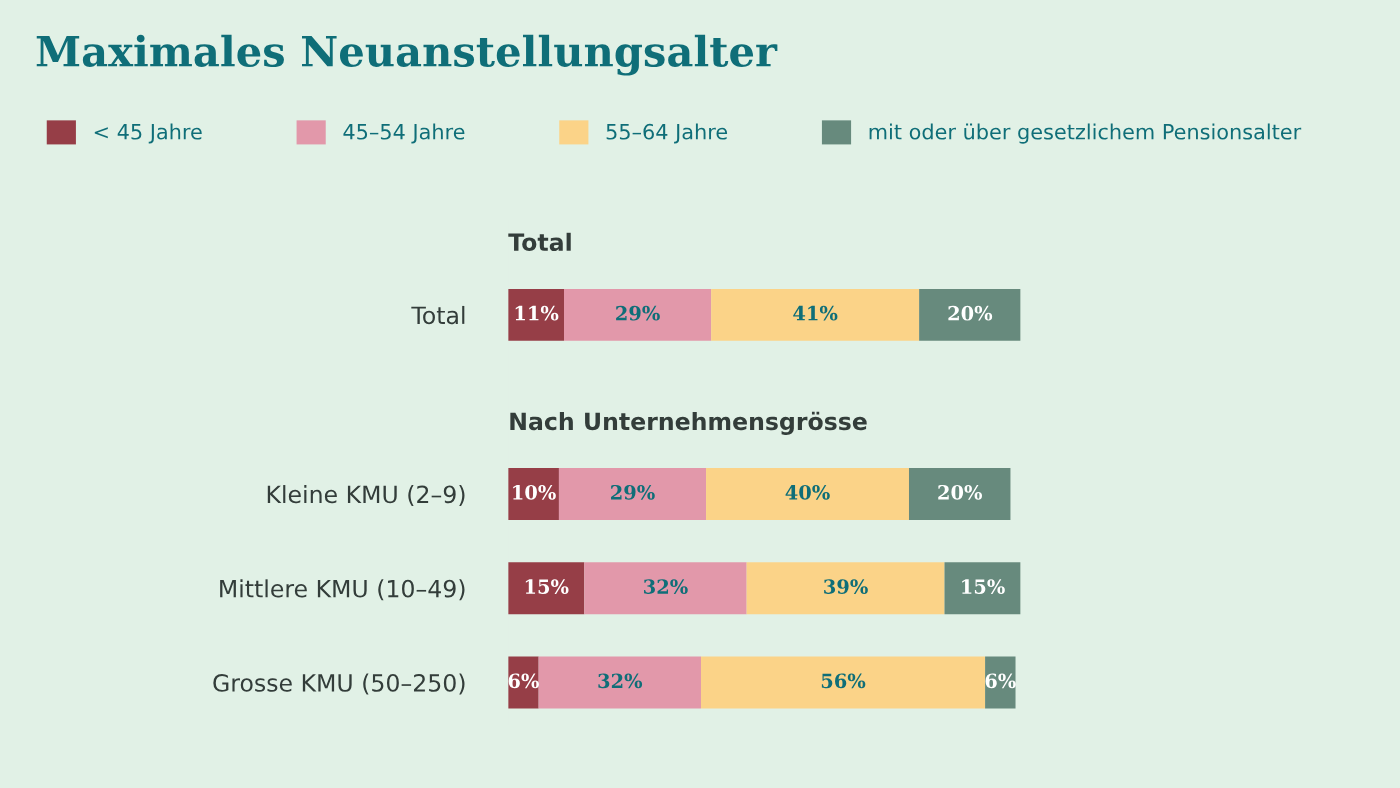 This screenshot has width=1400, height=788. Describe the element at coordinates (148, 133) in the screenshot. I see `legend-label: < 45 Jahre` at that location.